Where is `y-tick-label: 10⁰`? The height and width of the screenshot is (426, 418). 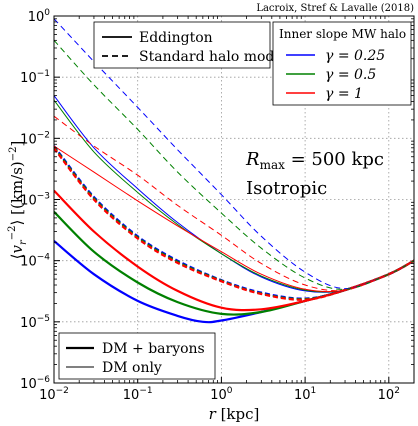
y-tick-label: 10⁰ is located at coordinates (39, 16).